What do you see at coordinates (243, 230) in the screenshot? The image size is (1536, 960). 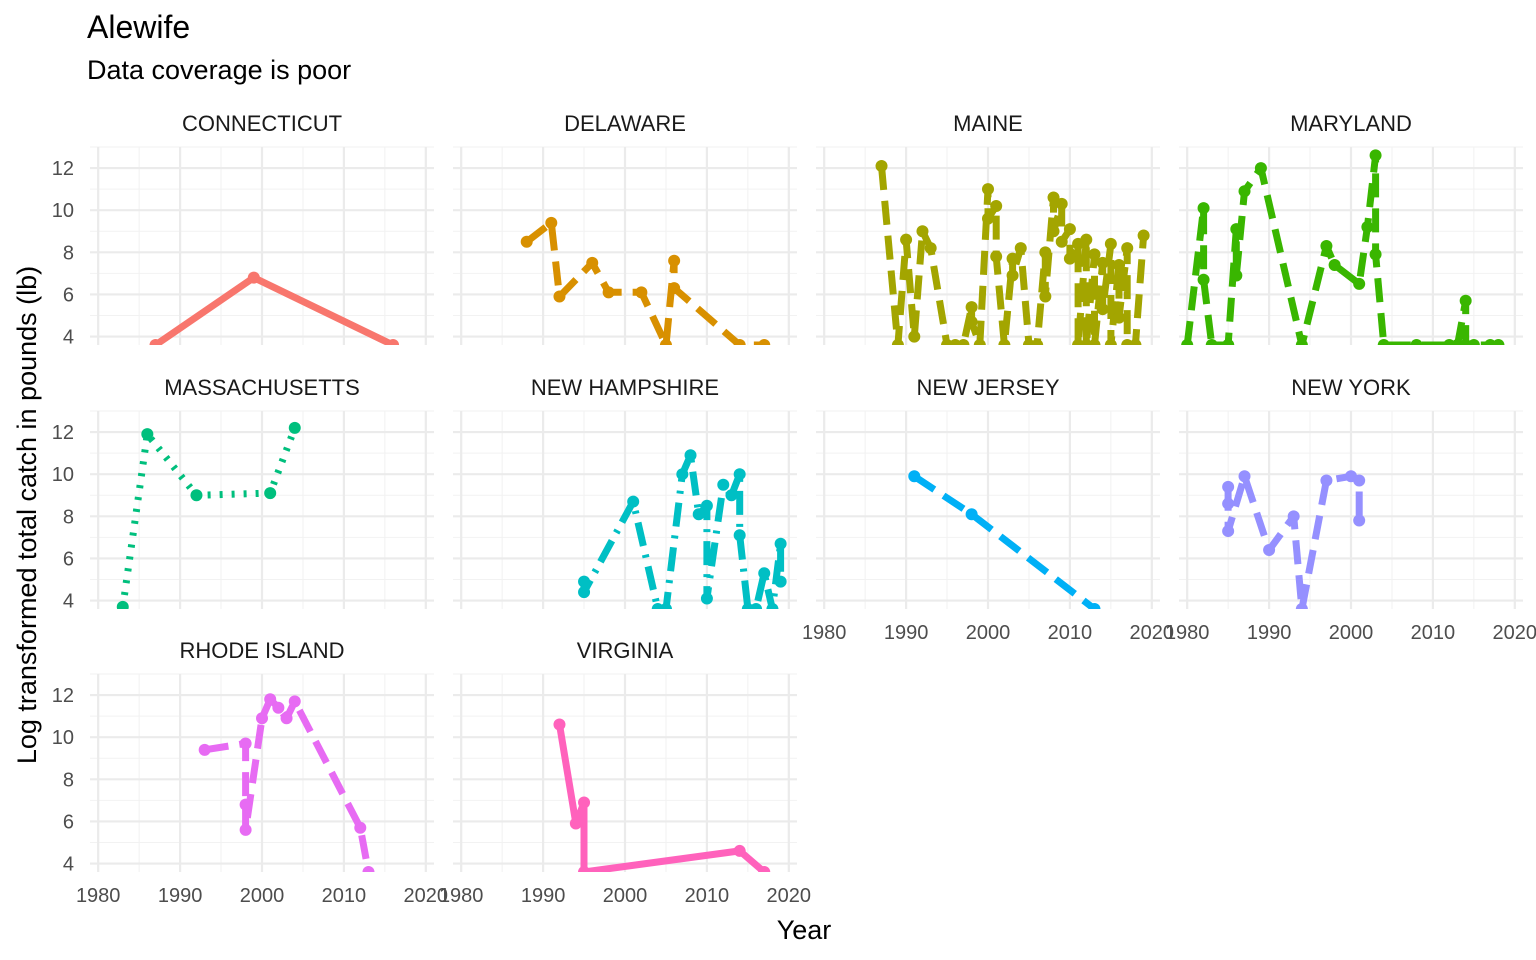 I see `panel-connecticut: CONNECTICUT 4 6 8 10 12` at bounding box center [243, 230].